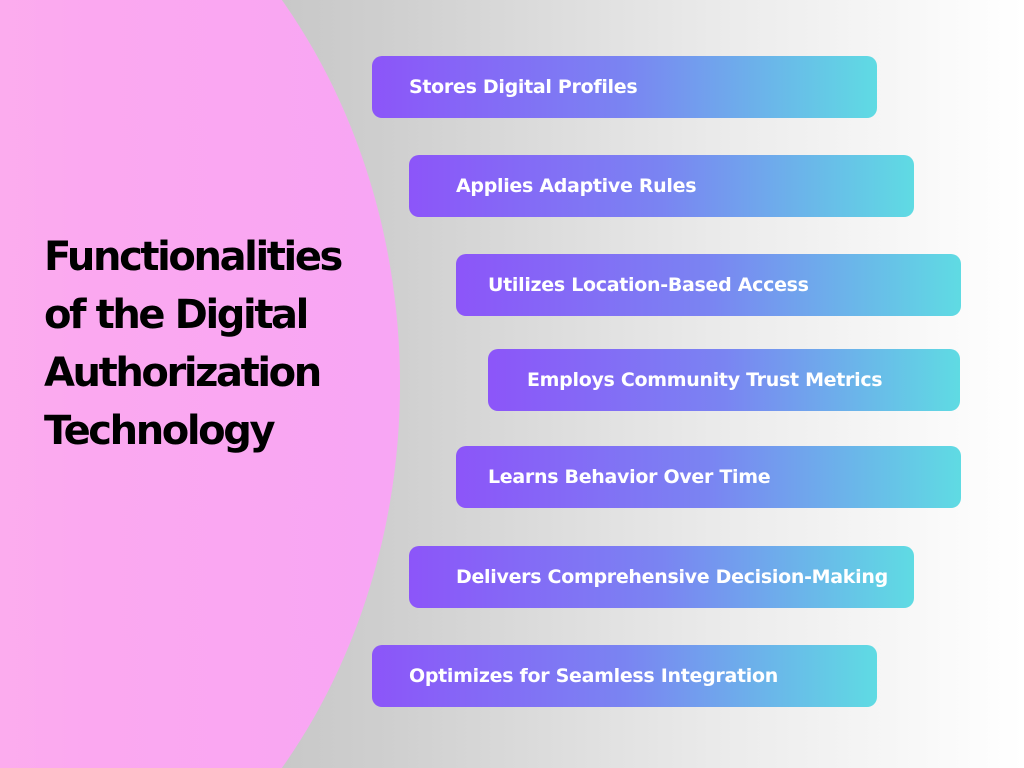  Describe the element at coordinates (204, 431) in the screenshot. I see `title-line: Technology` at that location.